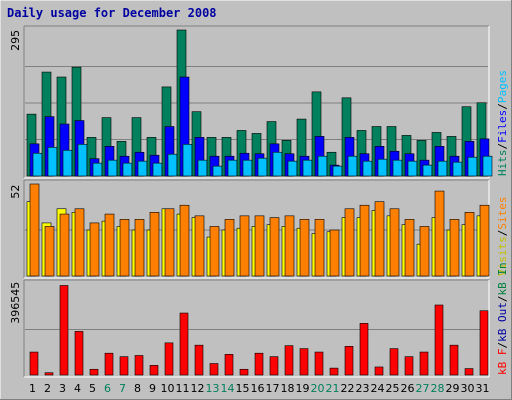  I want to click on series-label-part: Files, so click(502, 126).